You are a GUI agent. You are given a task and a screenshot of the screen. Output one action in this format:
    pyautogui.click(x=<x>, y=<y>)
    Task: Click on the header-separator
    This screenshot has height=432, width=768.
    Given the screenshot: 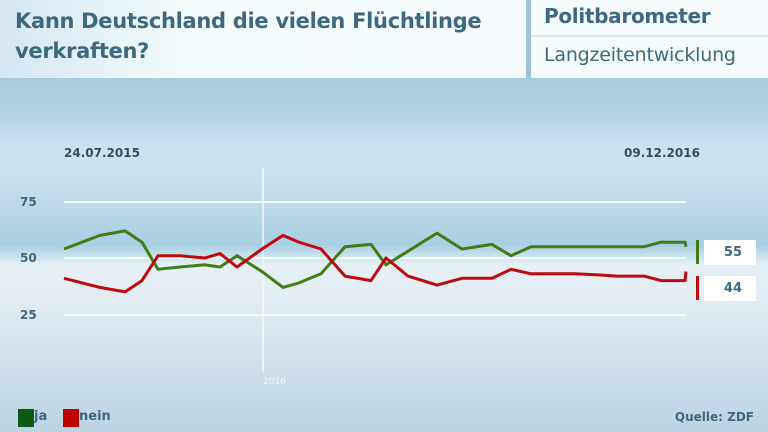 What is the action you would take?
    pyautogui.click(x=528, y=39)
    